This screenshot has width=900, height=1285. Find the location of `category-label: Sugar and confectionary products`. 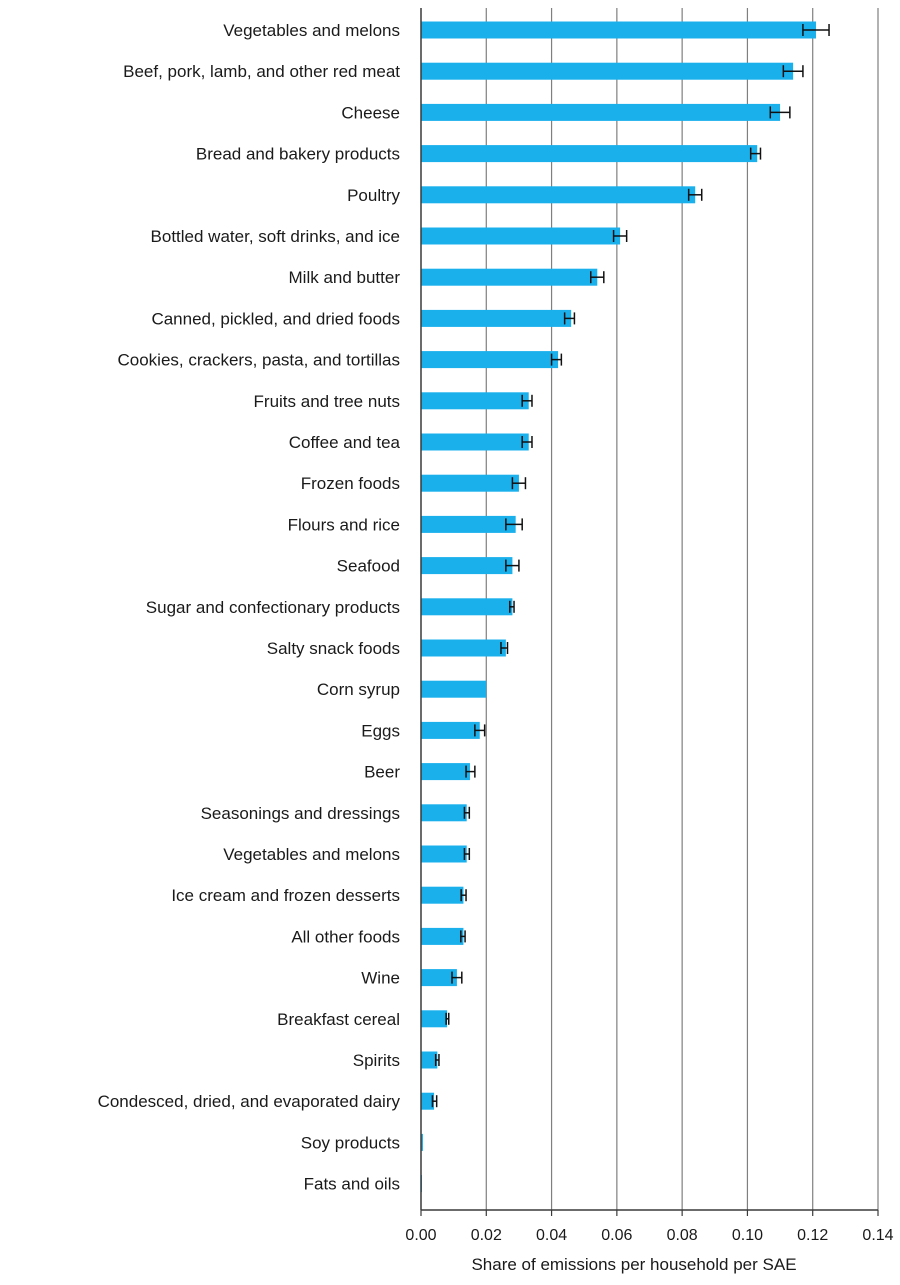

category-label: Sugar and confectionary products is located at coordinates (273, 607).